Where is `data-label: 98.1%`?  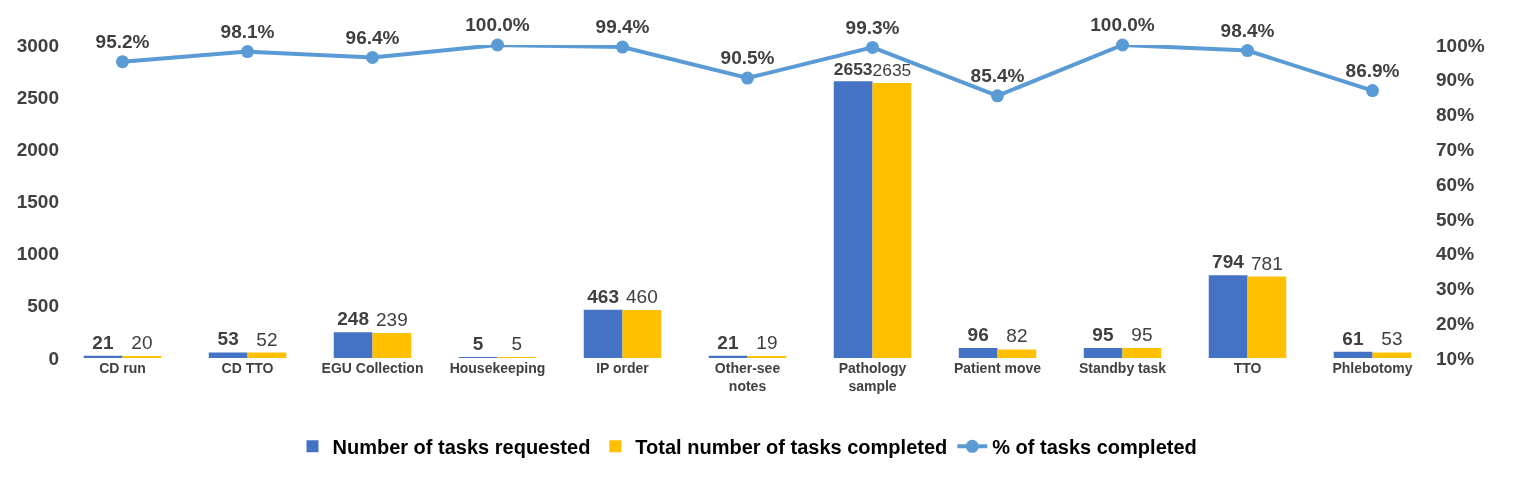 data-label: 98.1% is located at coordinates (247, 31).